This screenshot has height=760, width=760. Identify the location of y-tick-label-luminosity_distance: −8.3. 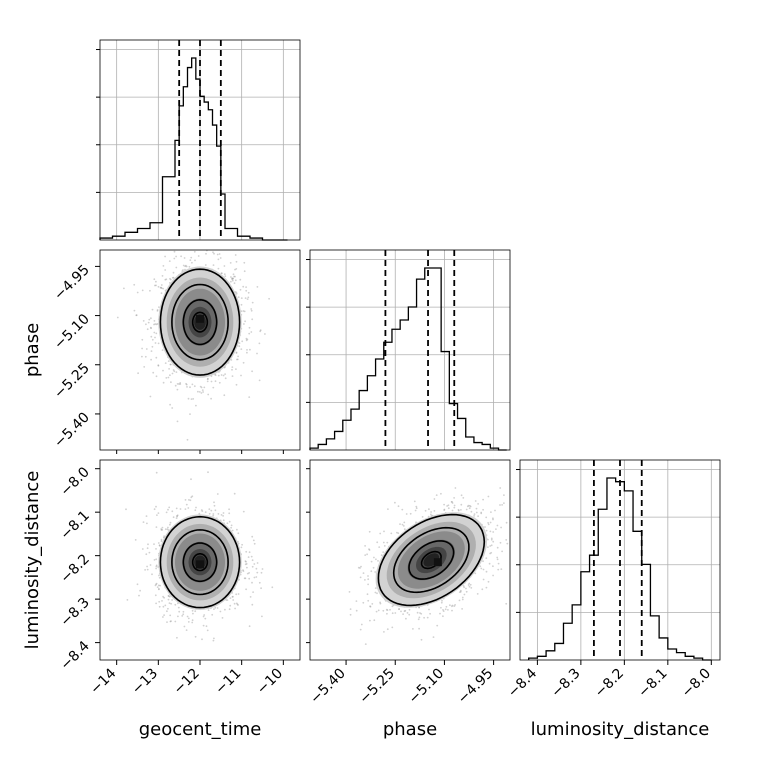
(74, 612).